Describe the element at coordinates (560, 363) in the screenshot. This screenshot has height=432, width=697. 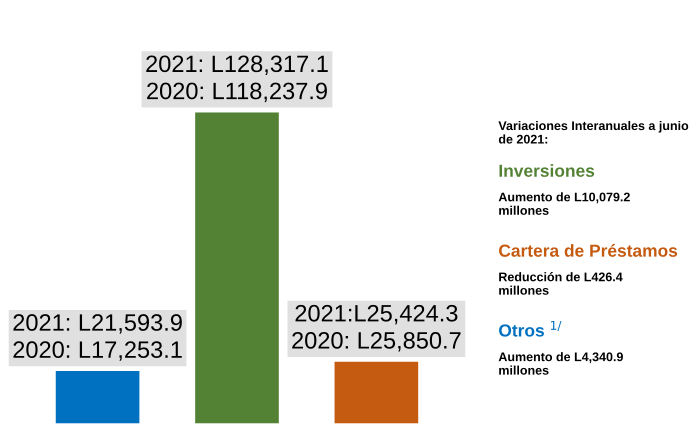
I see `text: Aumento de L4,340.9 millones` at that location.